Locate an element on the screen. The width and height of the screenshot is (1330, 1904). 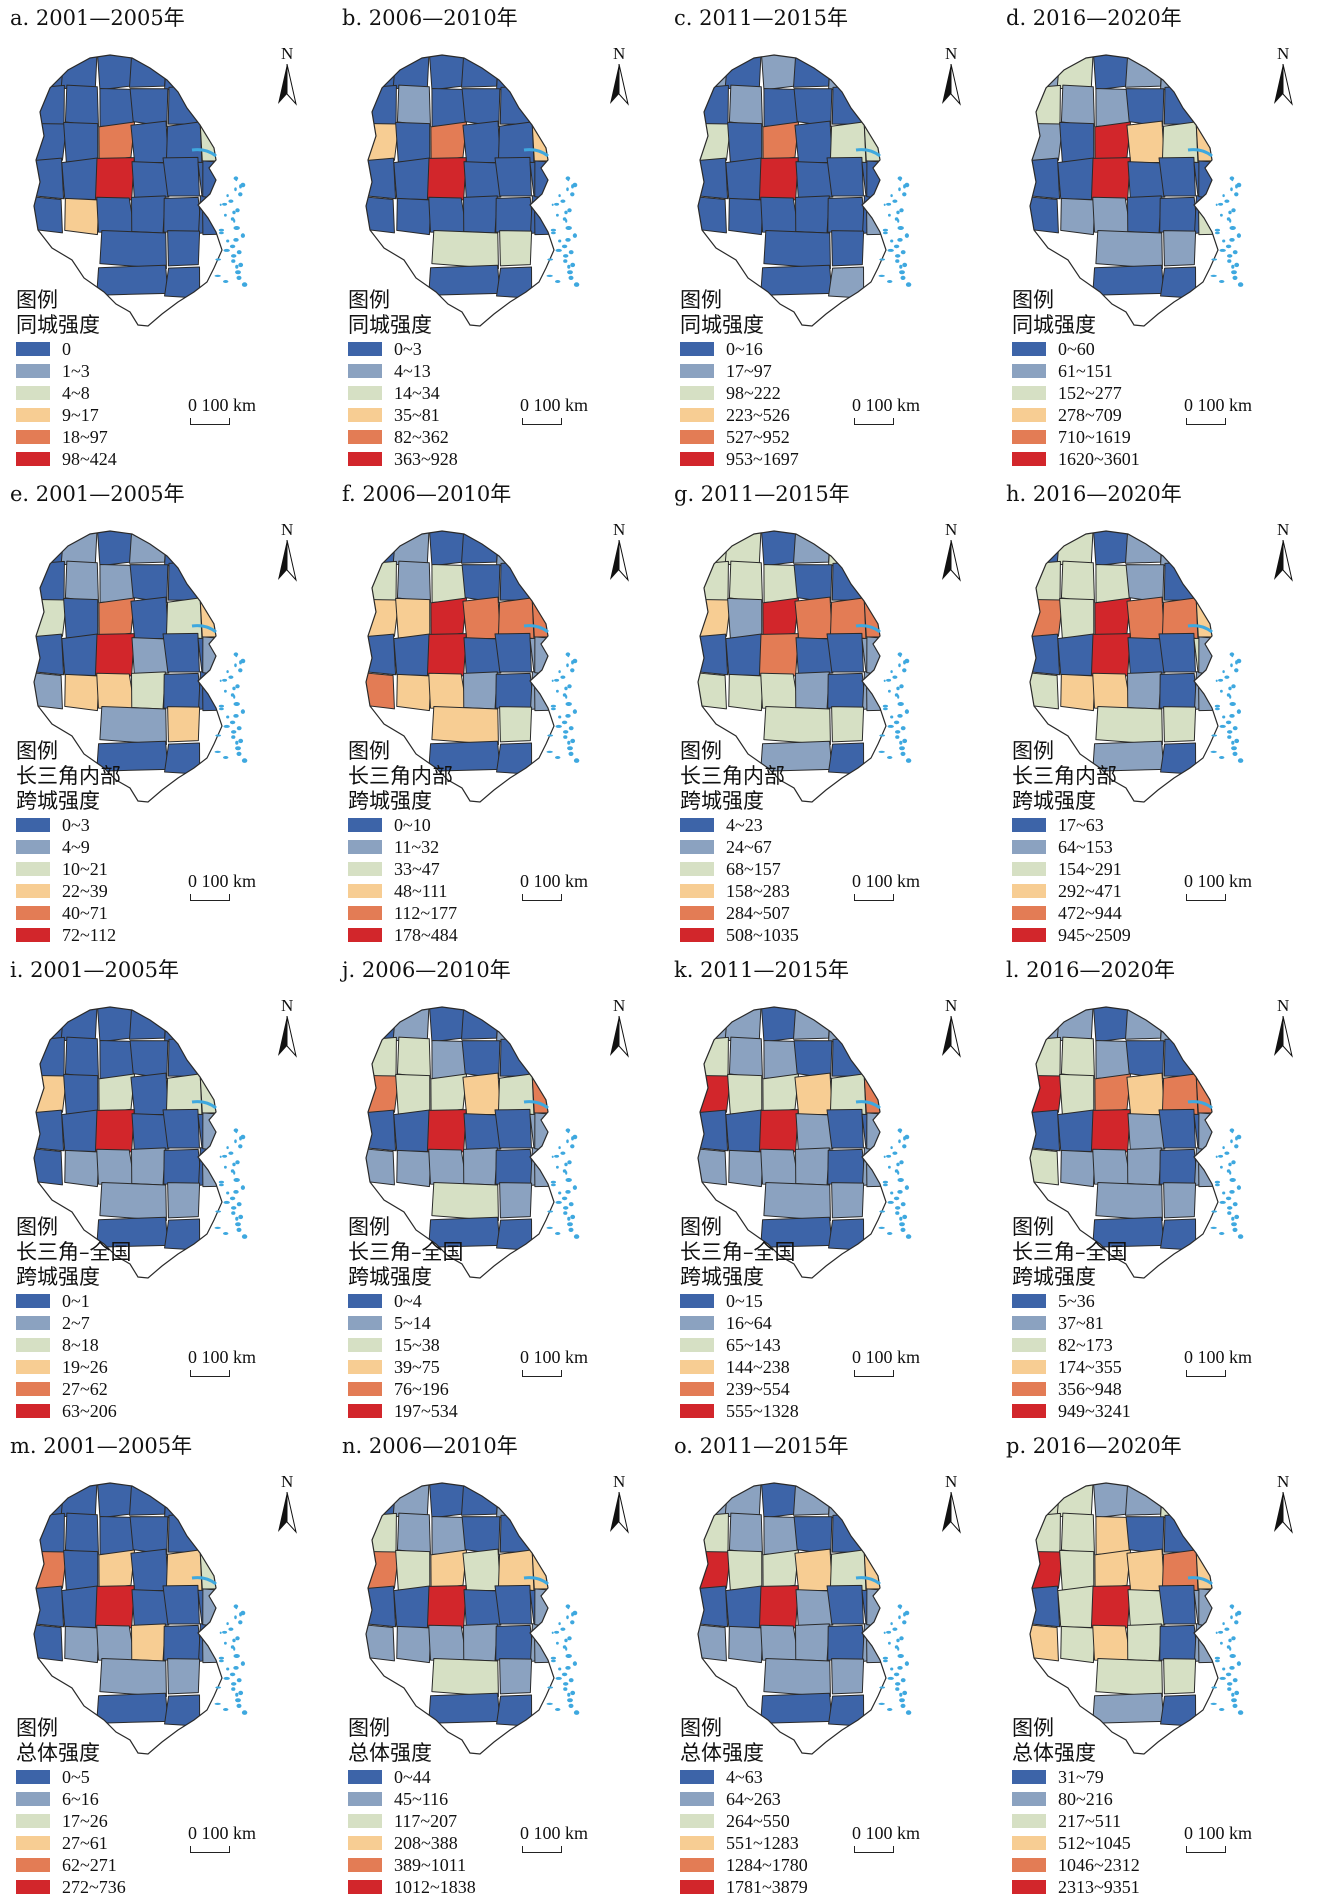
legend-label: 17~97 is located at coordinates (749, 370).